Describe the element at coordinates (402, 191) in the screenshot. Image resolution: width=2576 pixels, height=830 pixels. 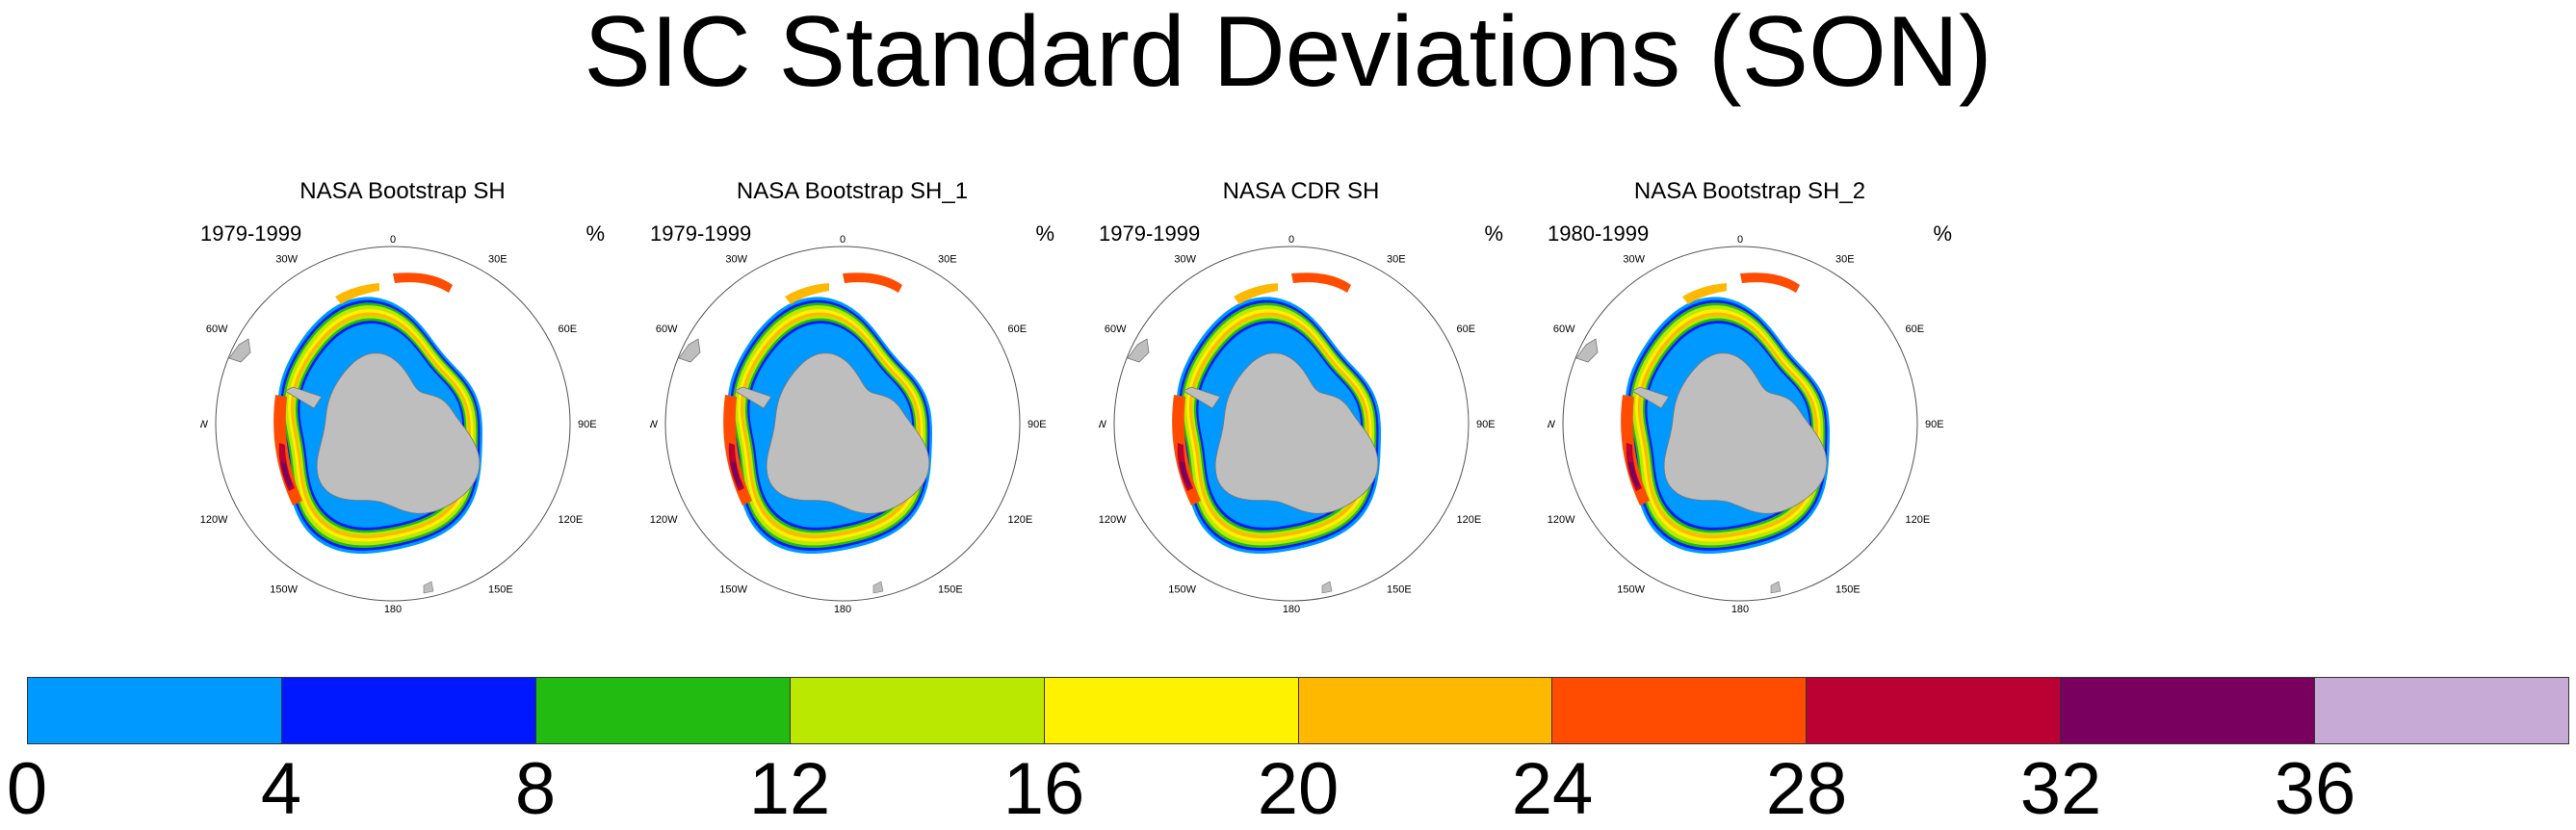
I see `panel-title: NASA Bootstrap SH` at that location.